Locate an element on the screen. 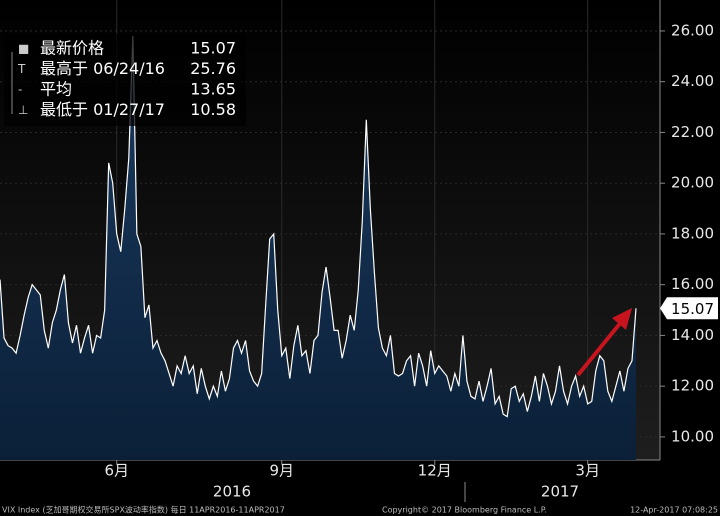 The image size is (720, 516). y-tick-label: 18.00 is located at coordinates (692, 233).